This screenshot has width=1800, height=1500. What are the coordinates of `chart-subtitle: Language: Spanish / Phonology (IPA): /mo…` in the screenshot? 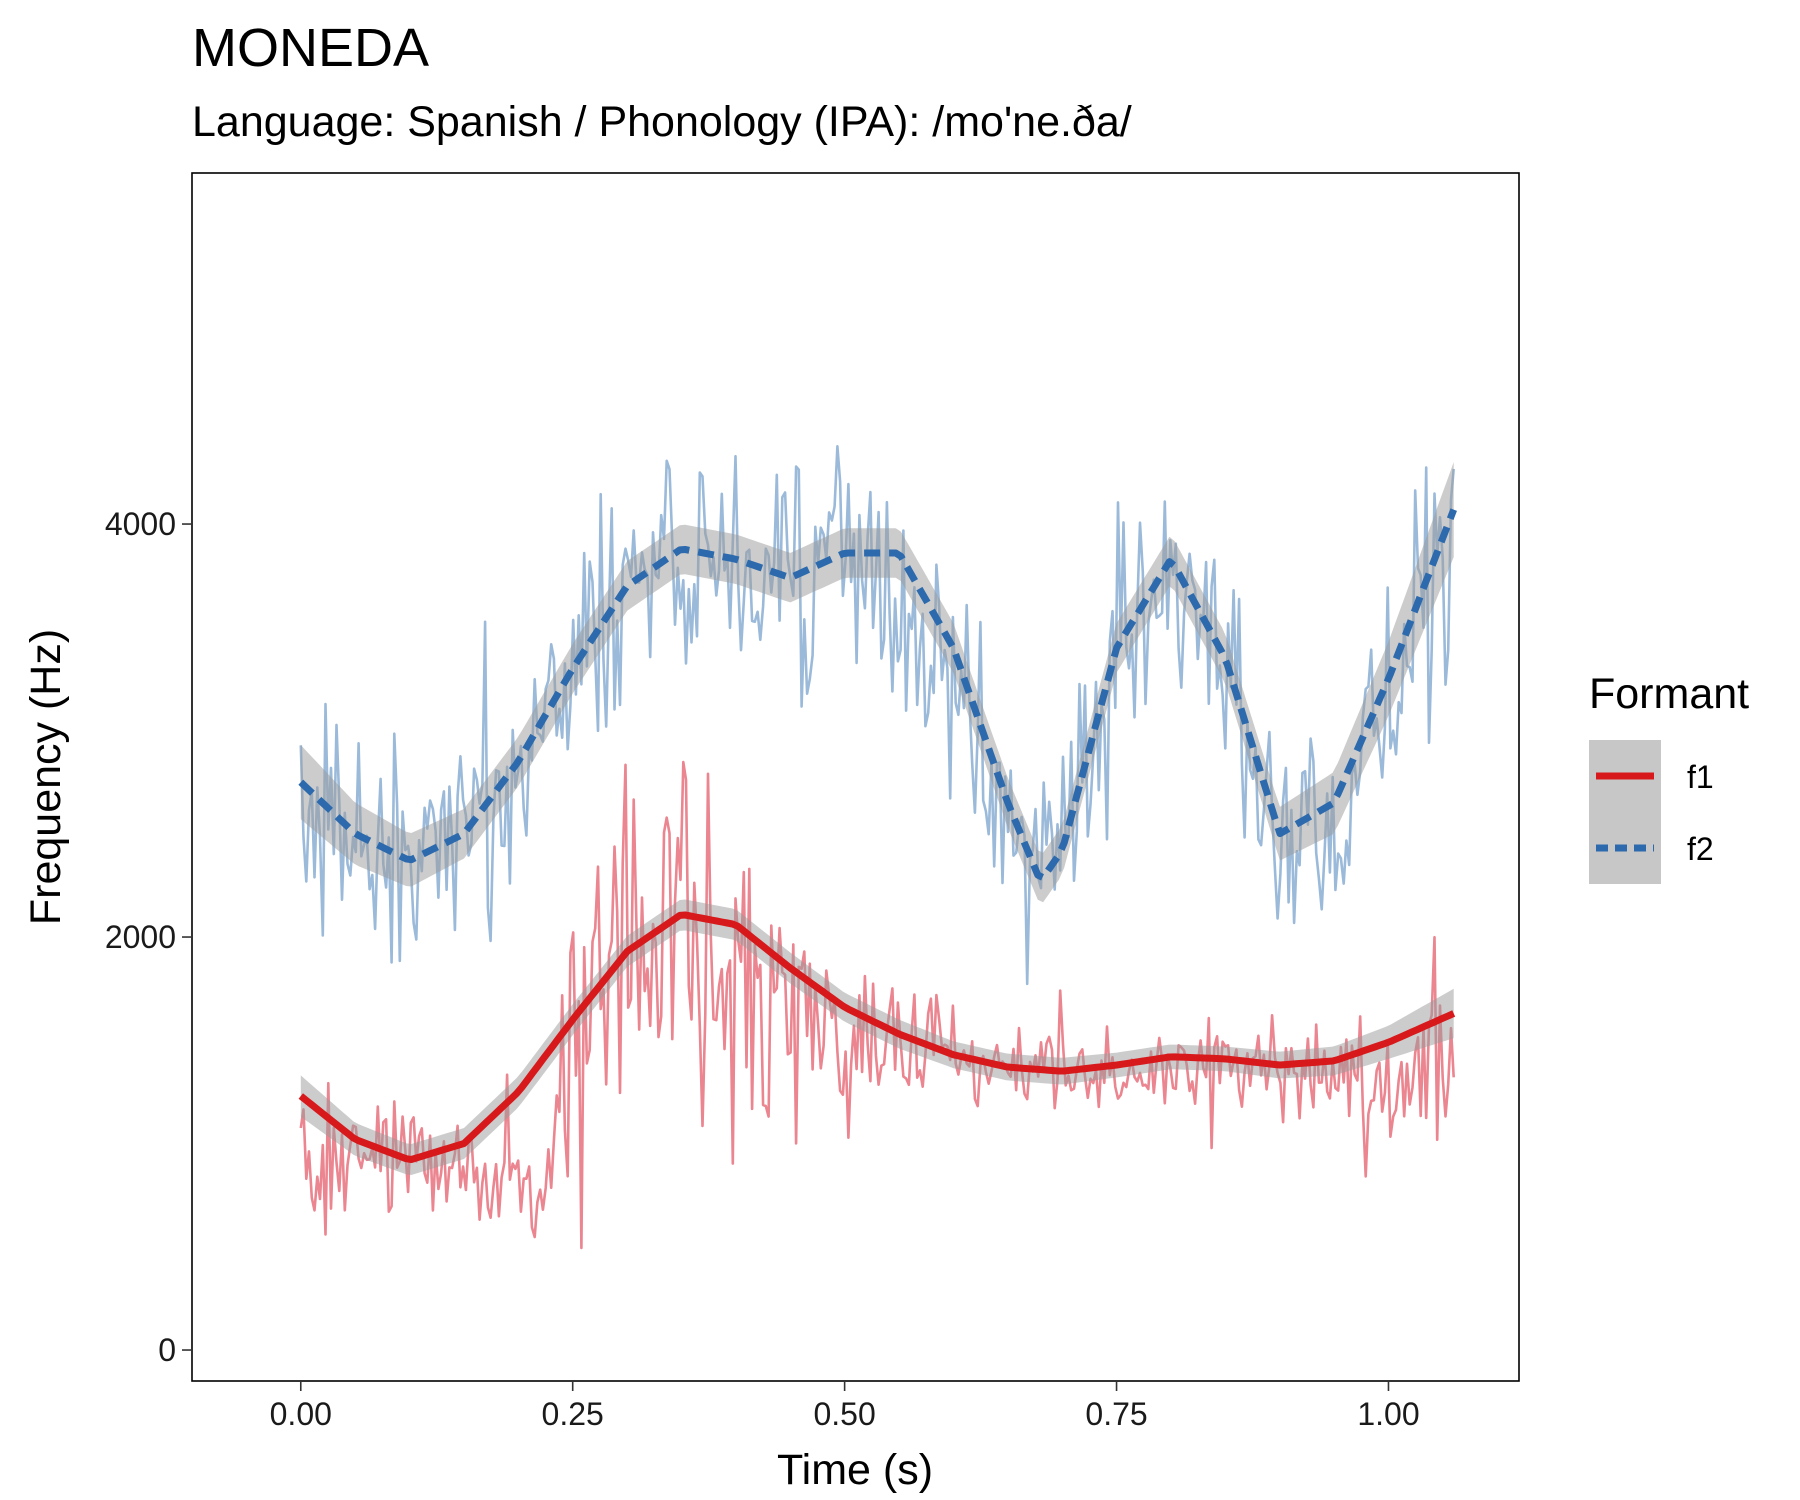 It's located at (662, 122).